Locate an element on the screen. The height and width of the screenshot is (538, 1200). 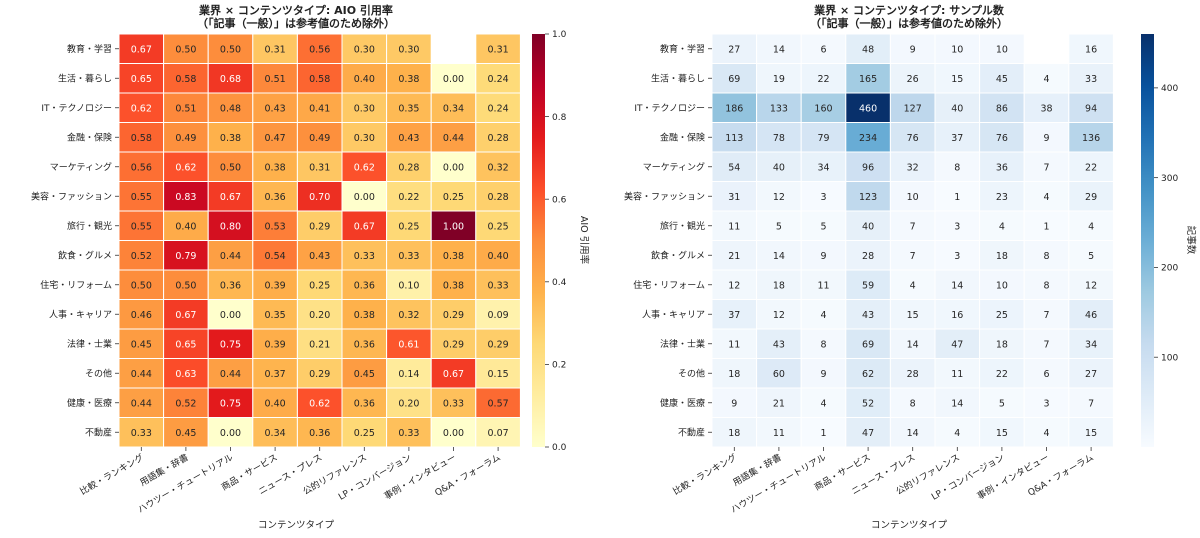
cell-value-label: 0.46 is located at coordinates (141, 315).